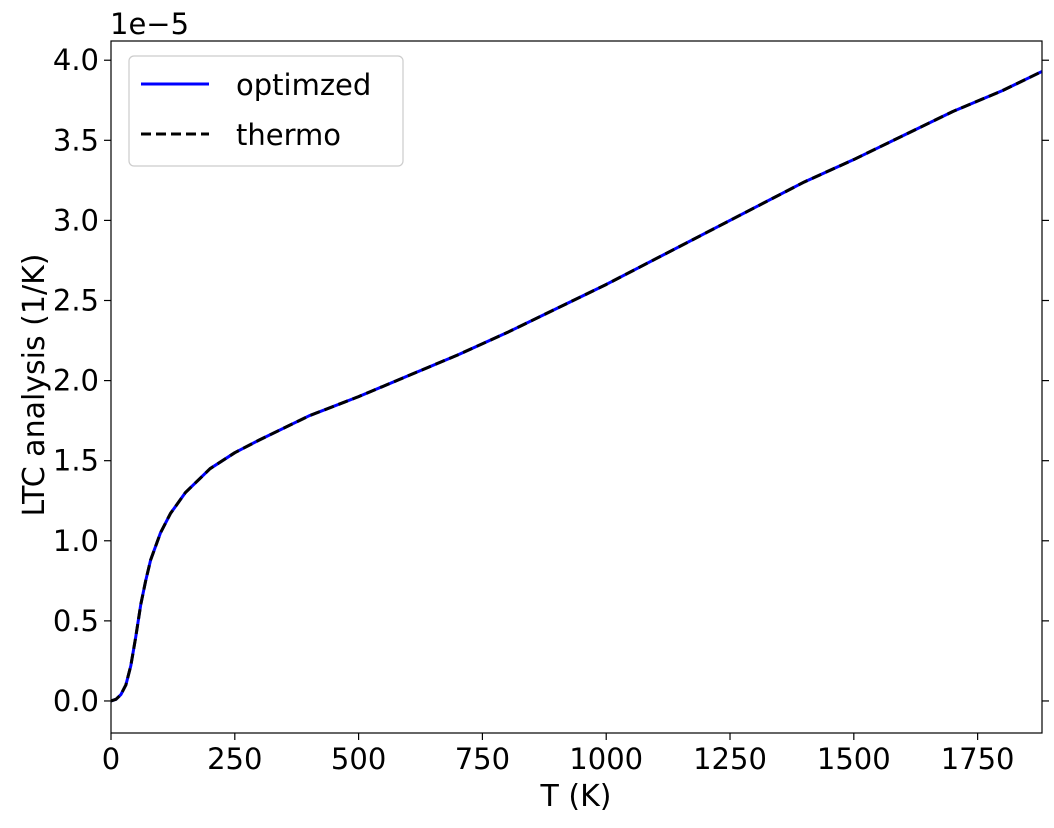 The image size is (1054, 828). Describe the element at coordinates (149, 24) in the screenshot. I see `y-offset-label: 1e−5` at that location.